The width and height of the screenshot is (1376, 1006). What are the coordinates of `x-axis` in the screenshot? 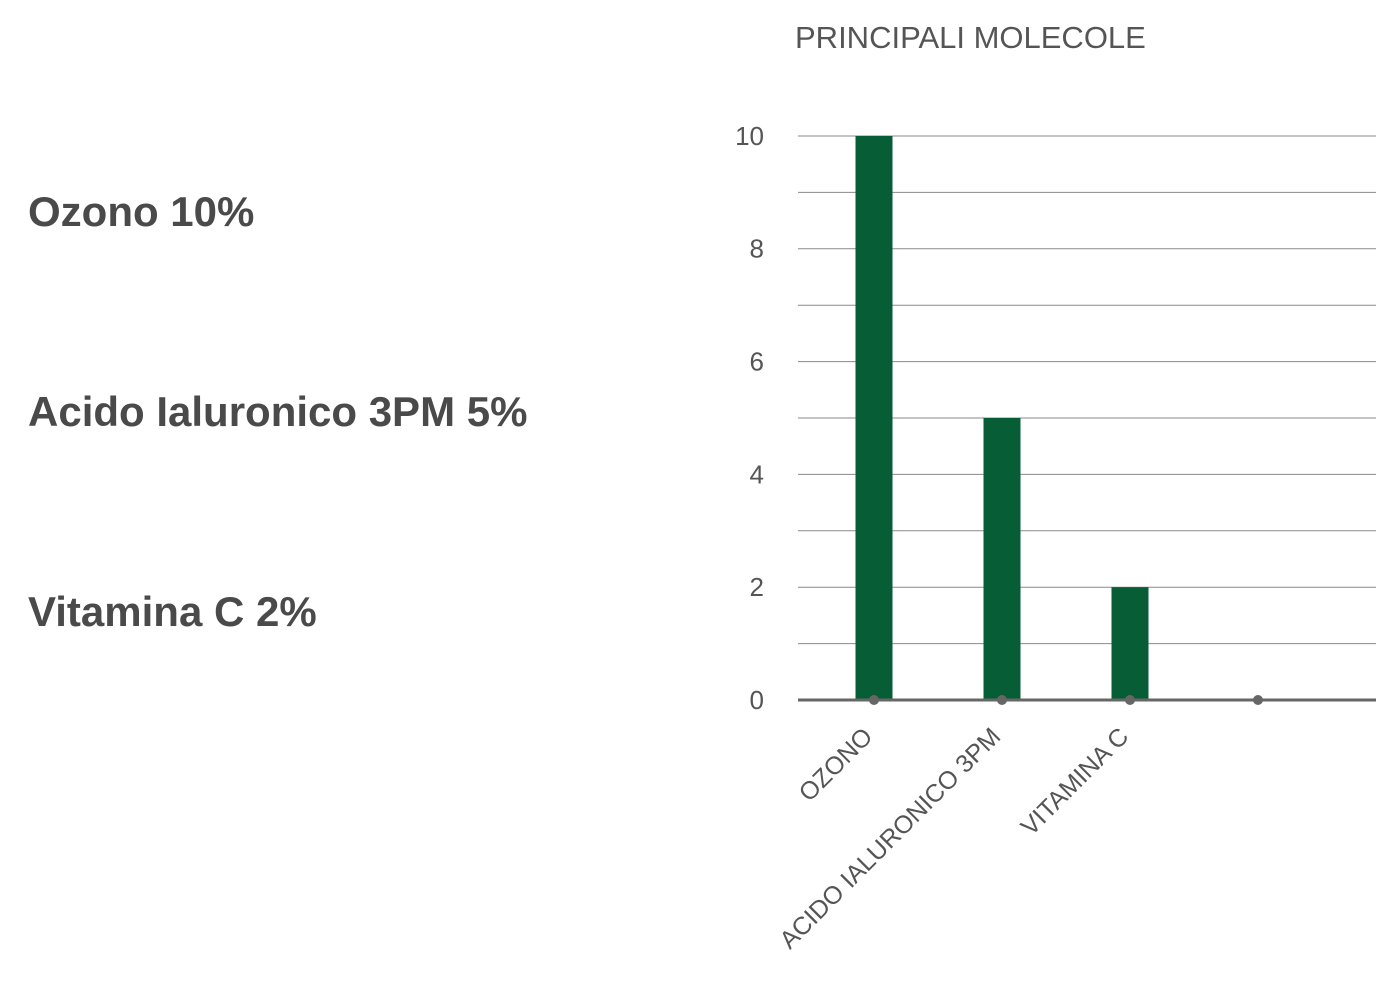 It's located at (1087, 700).